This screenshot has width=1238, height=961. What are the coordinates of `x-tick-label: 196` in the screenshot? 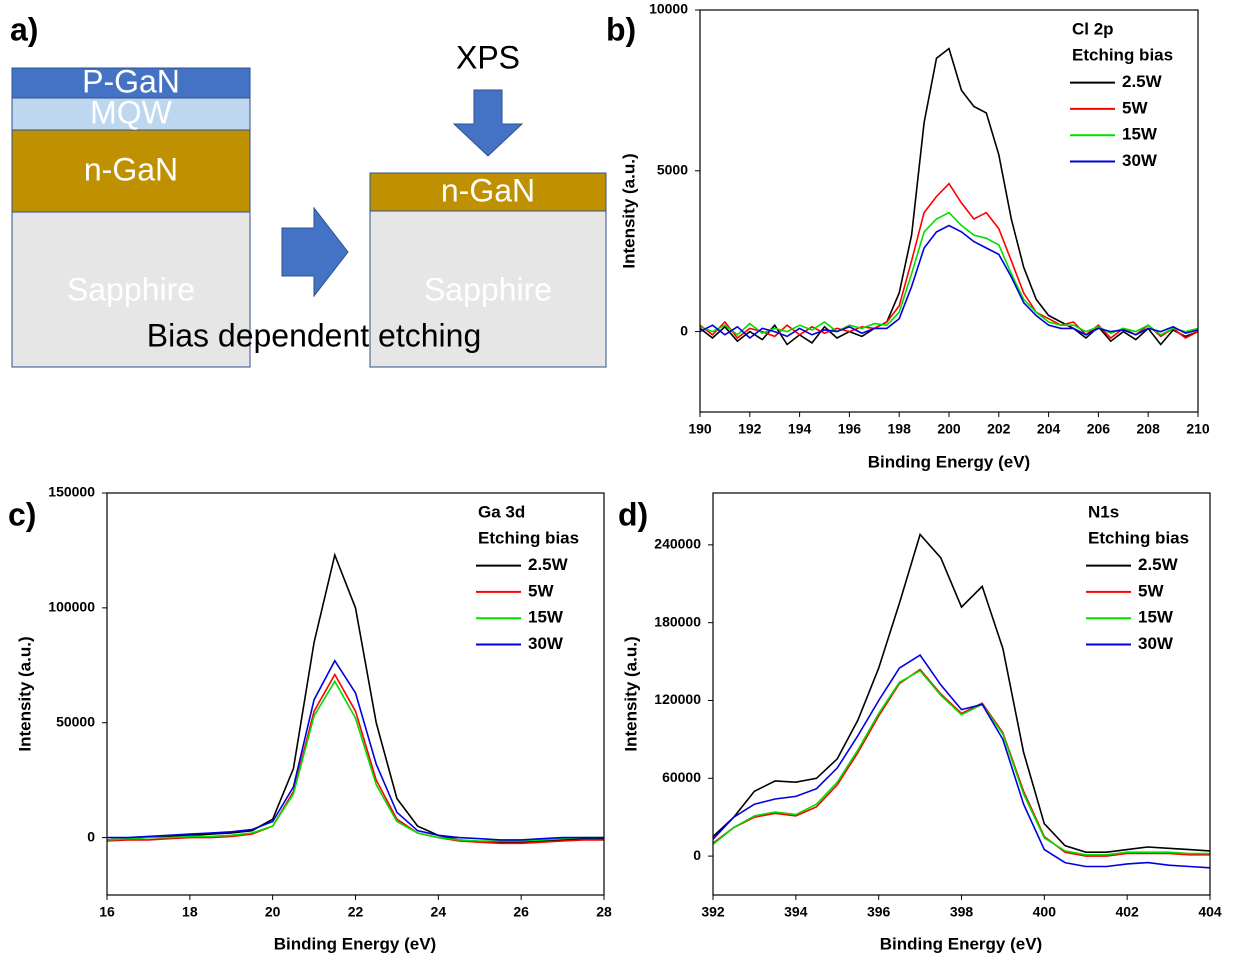 It's located at (850, 429).